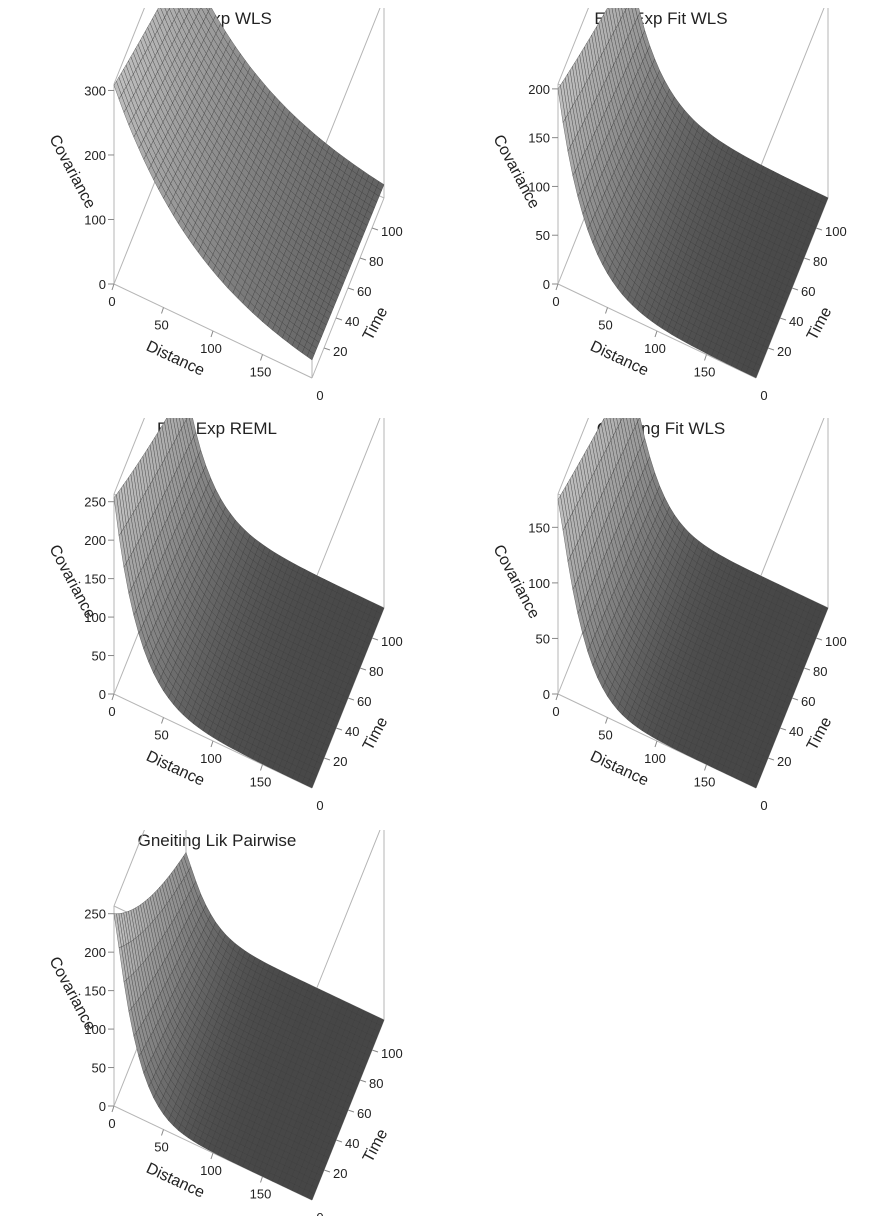 This screenshot has width=882, height=1230. I want to click on z-tick-label: 250, so click(95, 502).